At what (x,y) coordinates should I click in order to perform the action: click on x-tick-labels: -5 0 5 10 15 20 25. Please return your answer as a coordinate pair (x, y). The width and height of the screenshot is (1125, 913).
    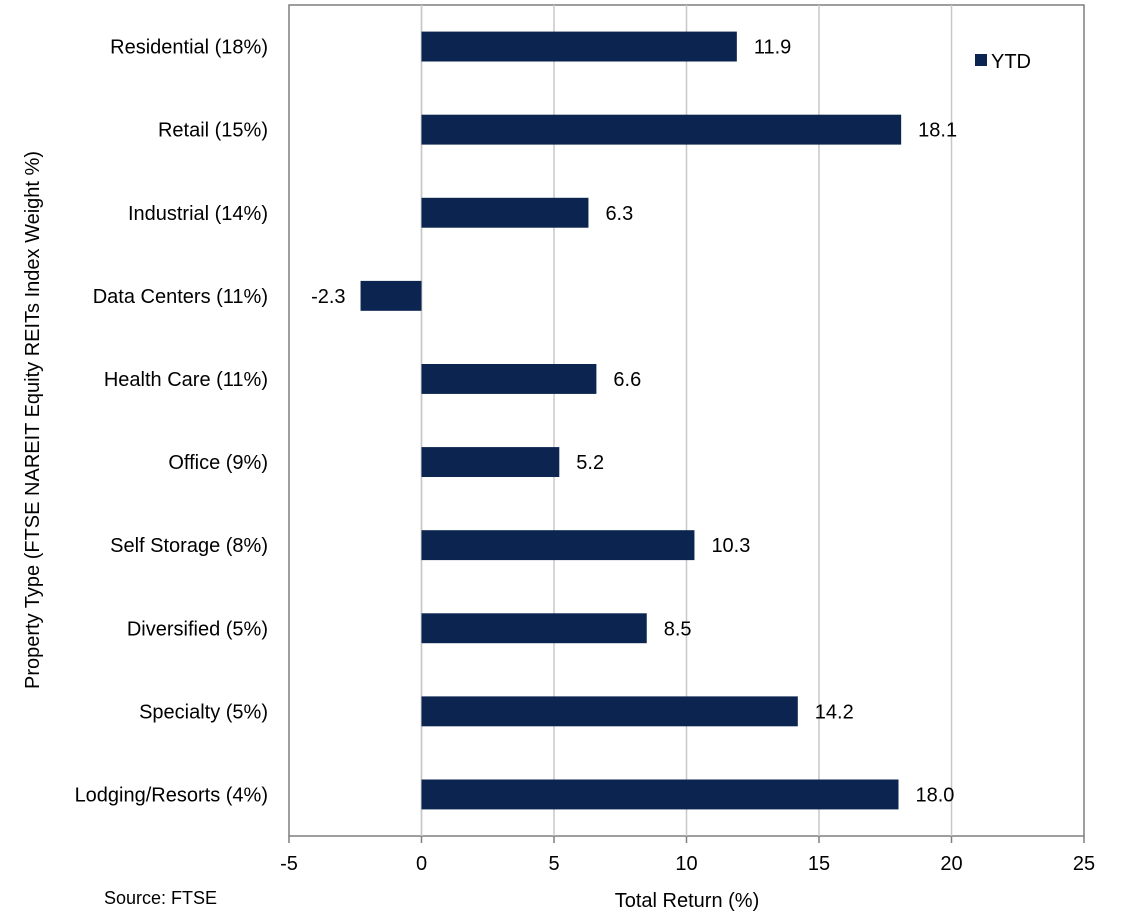
    Looking at the image, I should click on (687, 864).